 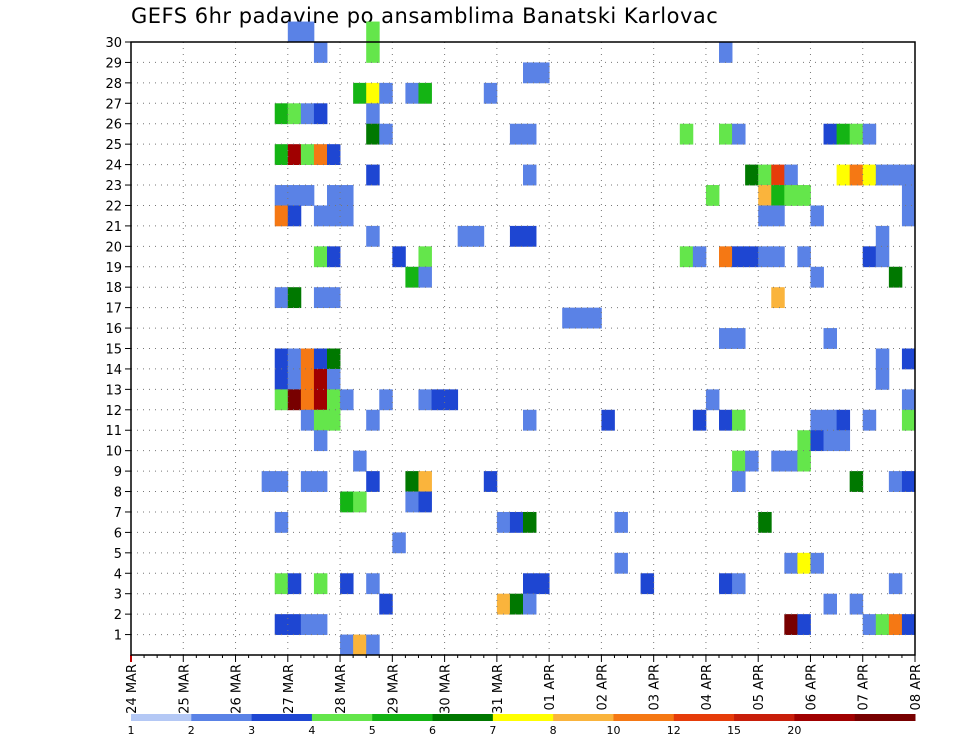 What do you see at coordinates (113, 206) in the screenshot?
I see `y-tick-label: 22` at bounding box center [113, 206].